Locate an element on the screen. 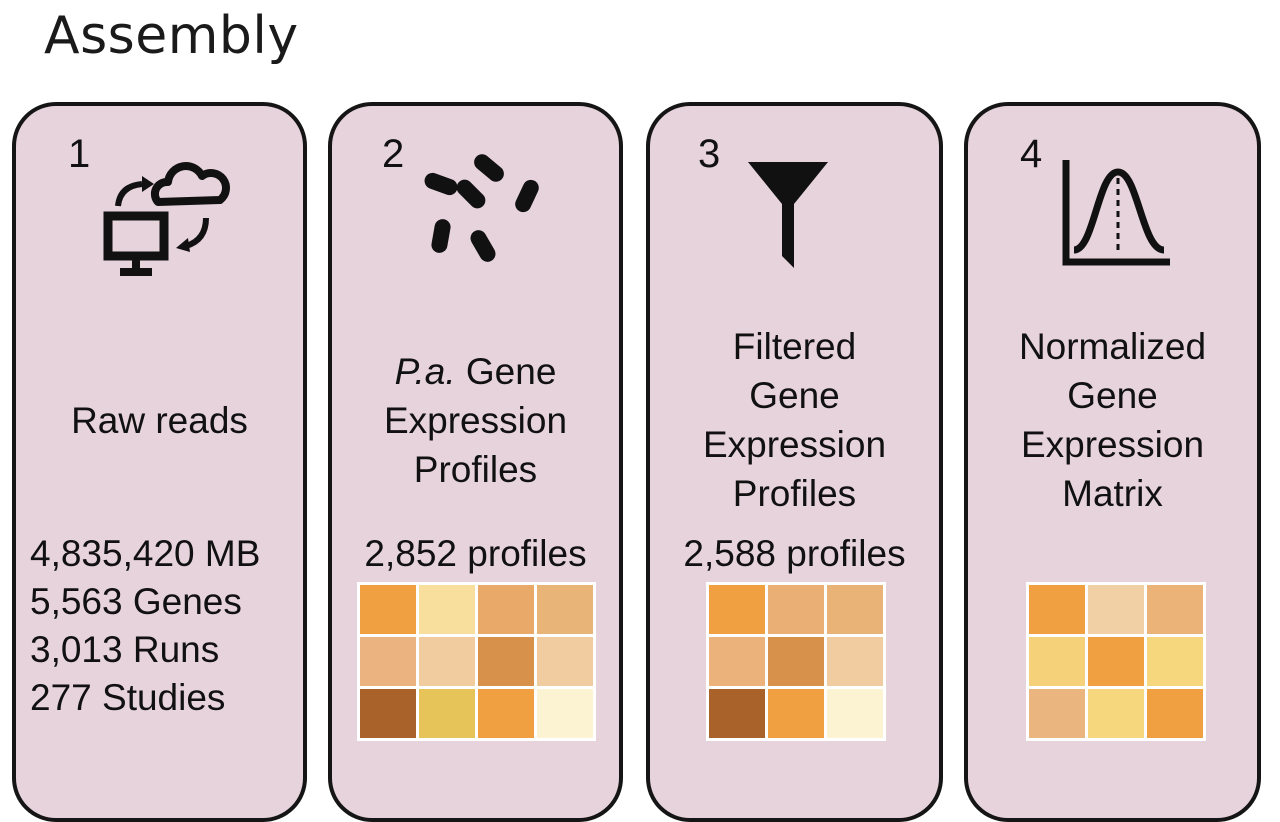 The width and height of the screenshot is (1280, 822). step-number: 2 is located at coordinates (393, 154).